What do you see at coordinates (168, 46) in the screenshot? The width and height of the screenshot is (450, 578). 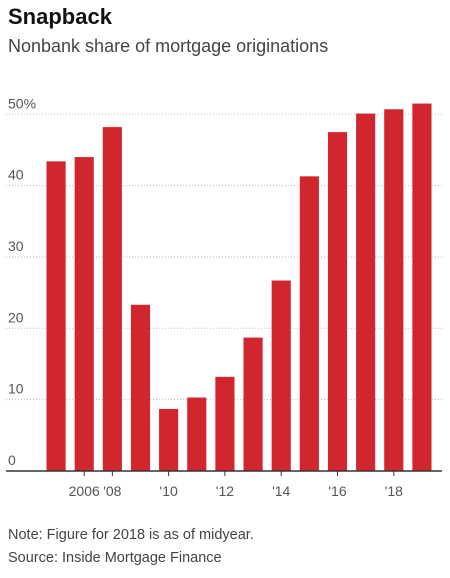 I see `chart-subtitle: Nonbank share of mortgage originations` at bounding box center [168, 46].